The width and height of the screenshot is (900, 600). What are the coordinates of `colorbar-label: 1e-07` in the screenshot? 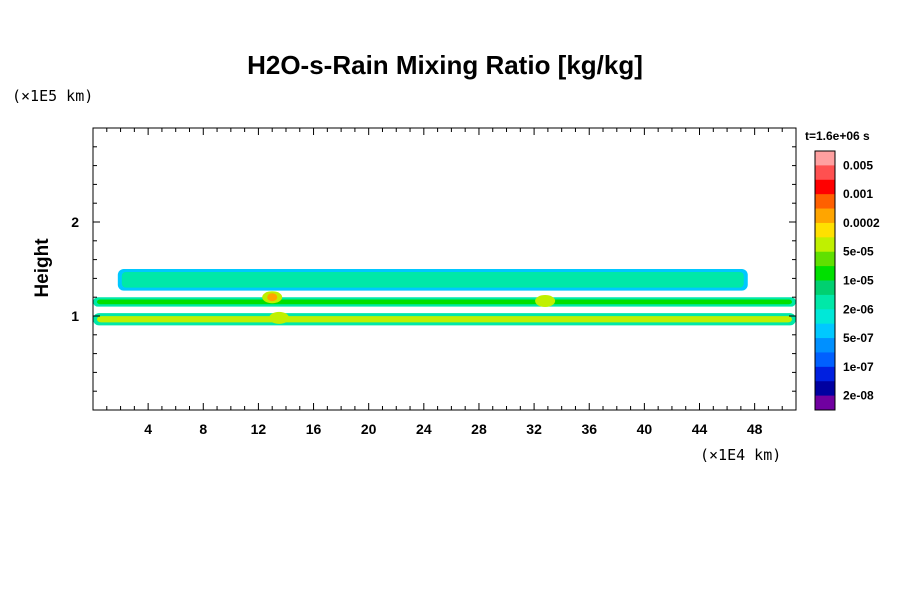 It's located at (858, 367).